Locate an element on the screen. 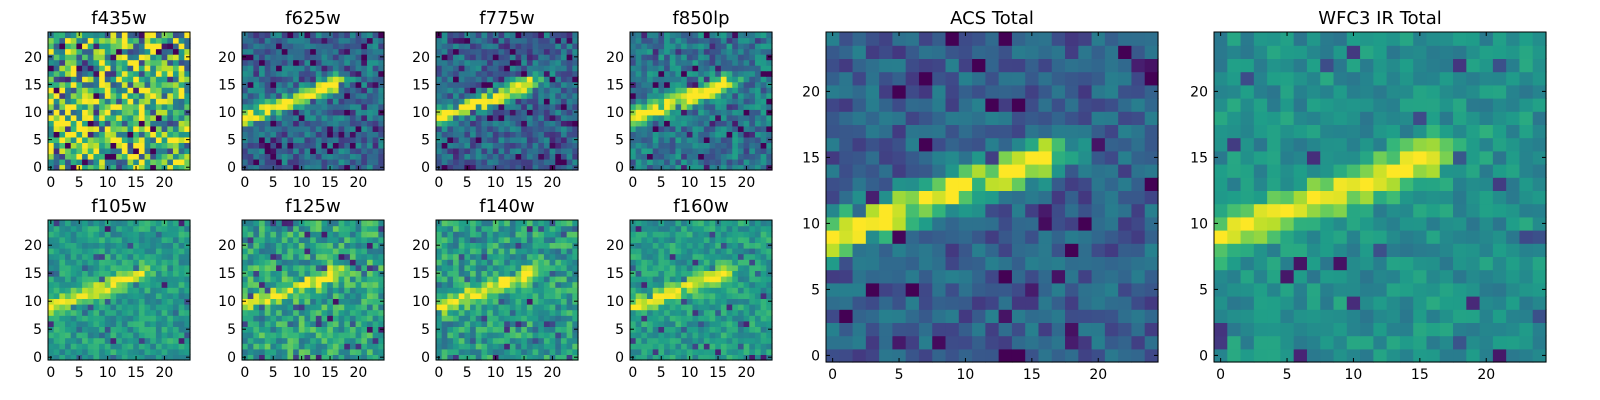  y-tick-label: 20 is located at coordinates (227, 246).